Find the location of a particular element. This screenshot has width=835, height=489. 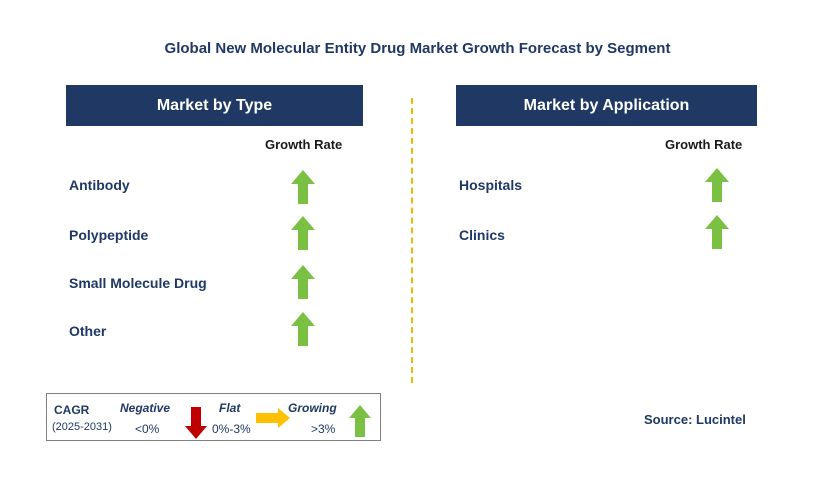

type-growth-rate-label: Growth Rate is located at coordinates (304, 144).